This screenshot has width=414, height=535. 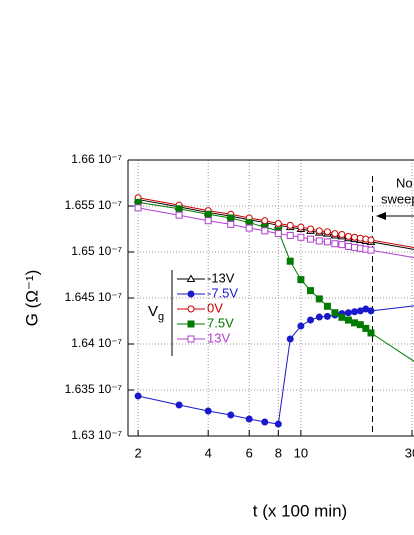 I want to click on legend-label: -7.5V, so click(x=222, y=292).